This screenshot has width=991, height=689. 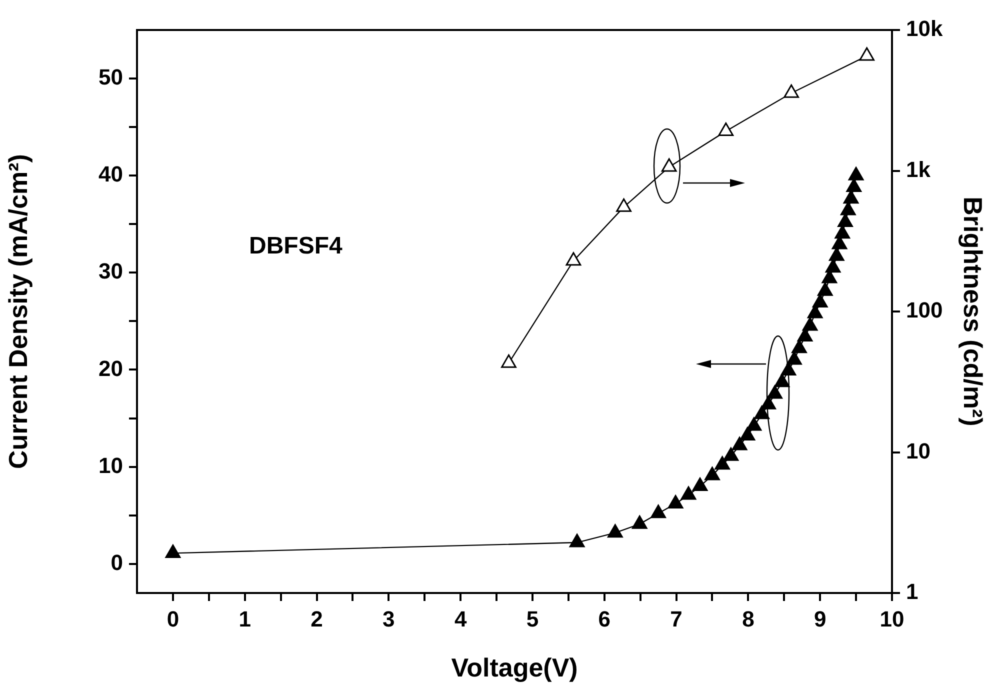 I want to click on x-tick-label: 4, so click(x=461, y=619).